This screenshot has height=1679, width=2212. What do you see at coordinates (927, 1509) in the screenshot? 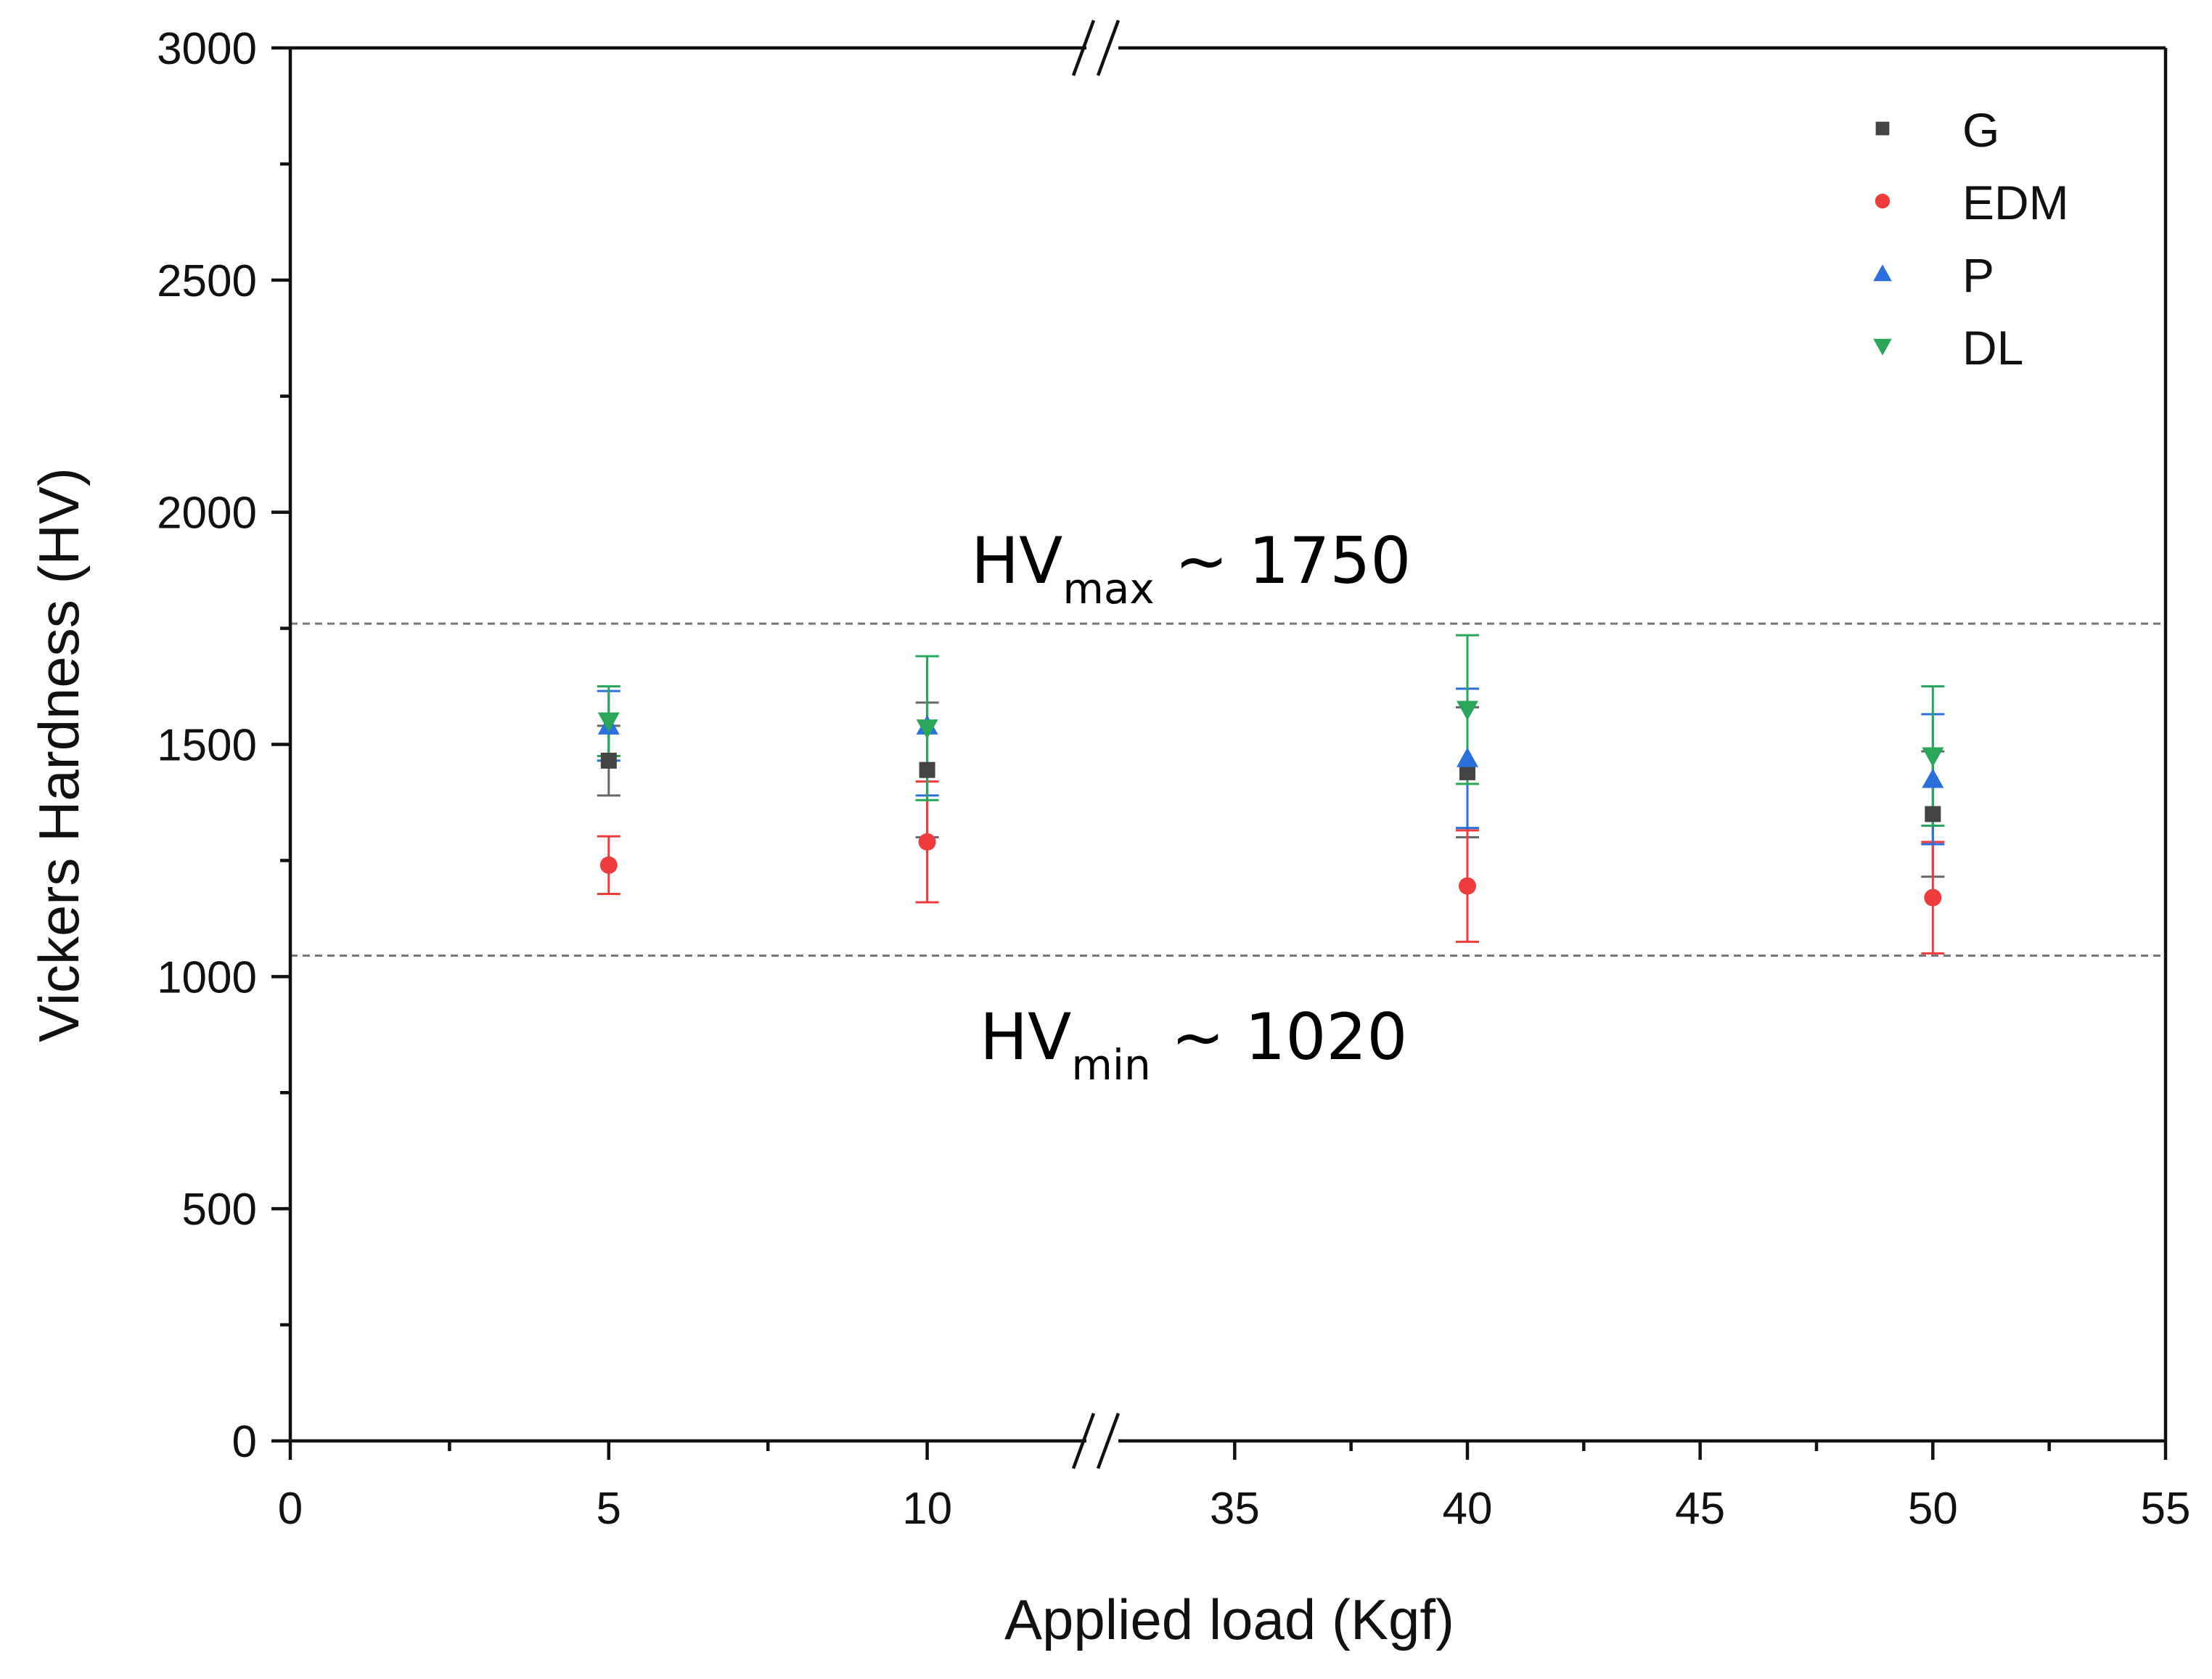
I see `x-tick-label: 10` at bounding box center [927, 1509].